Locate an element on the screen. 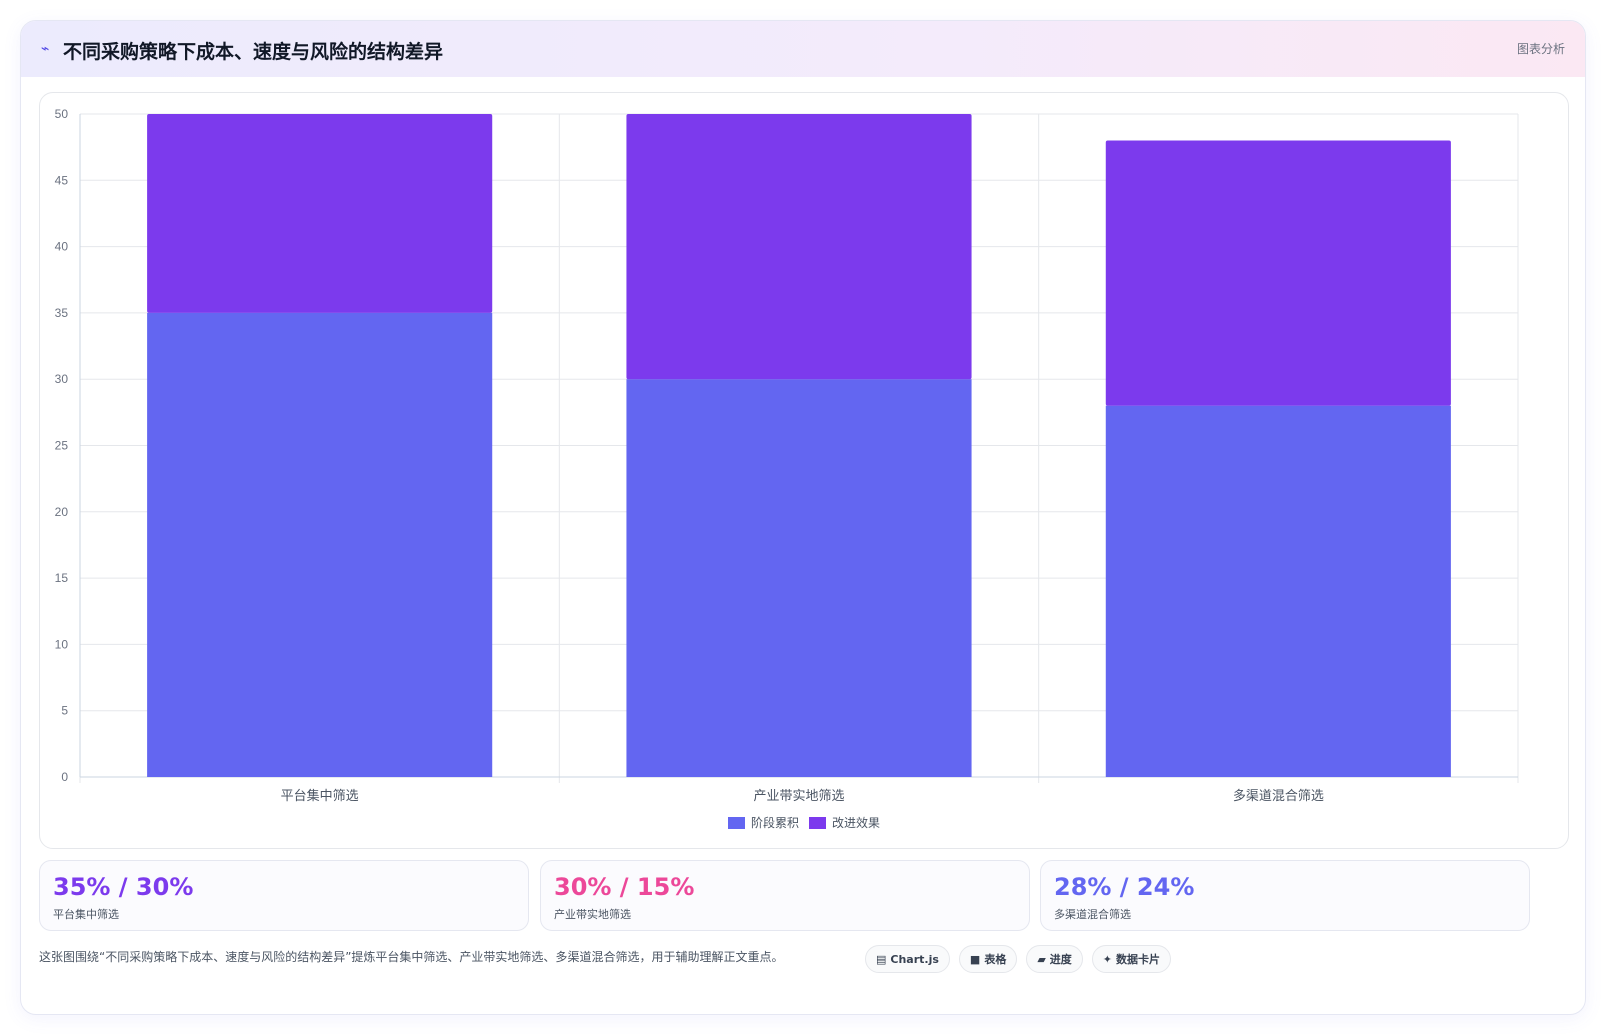  stat-value: 30% / 15% is located at coordinates (624, 887).